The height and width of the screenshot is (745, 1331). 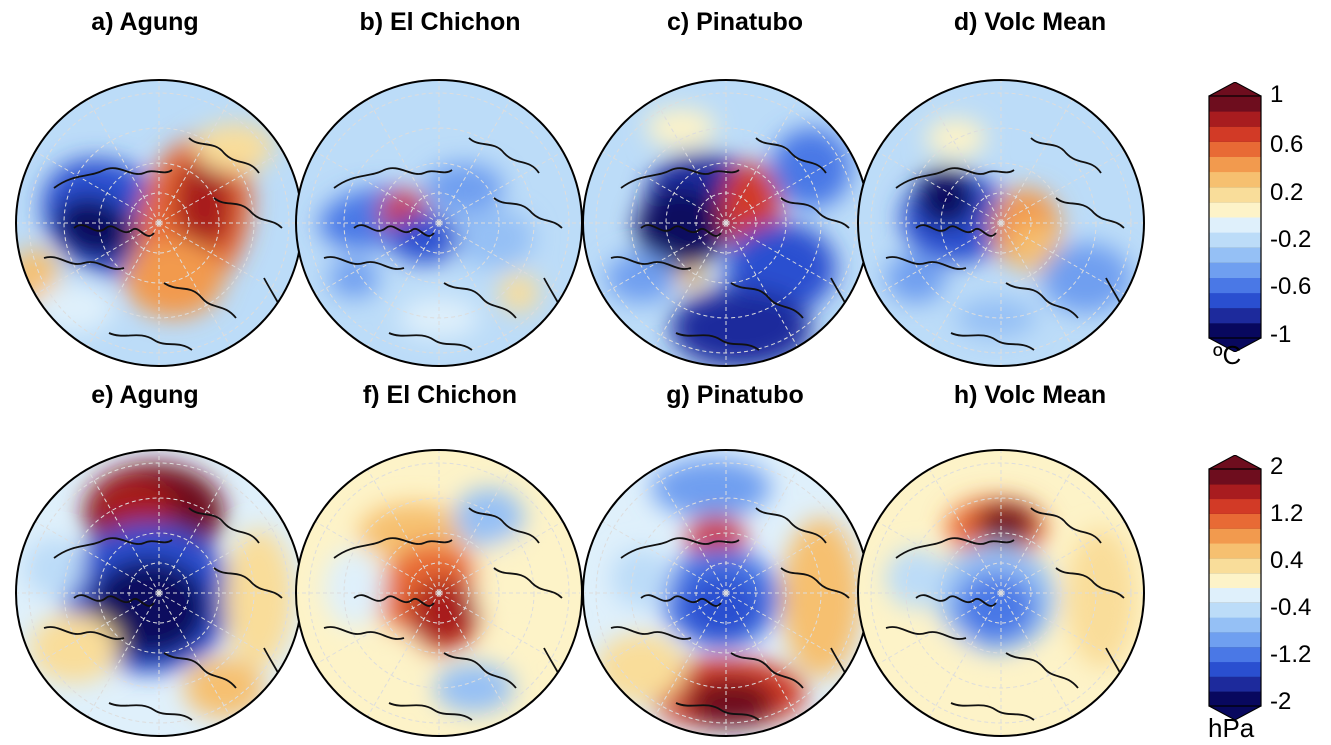 What do you see at coordinates (1030, 395) in the screenshot?
I see `panel-title: h) Volc Mean` at bounding box center [1030, 395].